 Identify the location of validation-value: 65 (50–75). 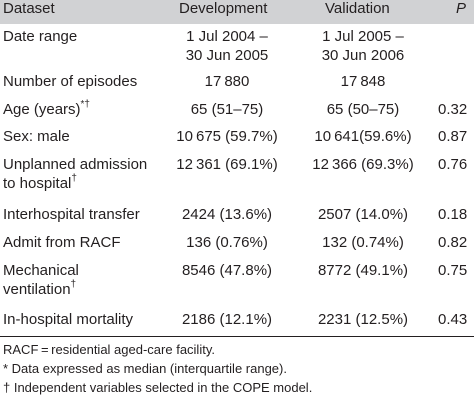
(363, 109).